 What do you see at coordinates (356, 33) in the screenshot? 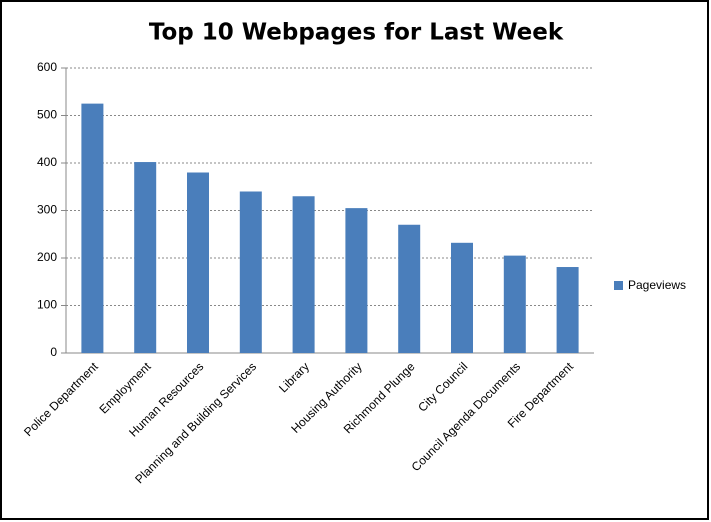
I see `chart-title: Top 10 Webpages for Last Week` at bounding box center [356, 33].